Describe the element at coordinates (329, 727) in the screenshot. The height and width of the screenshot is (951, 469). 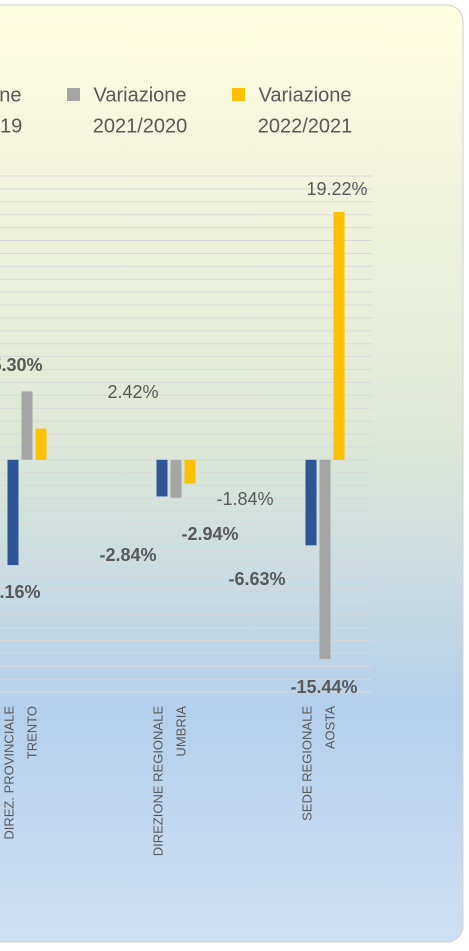
I see `x-tick-label: AOSTA` at that location.